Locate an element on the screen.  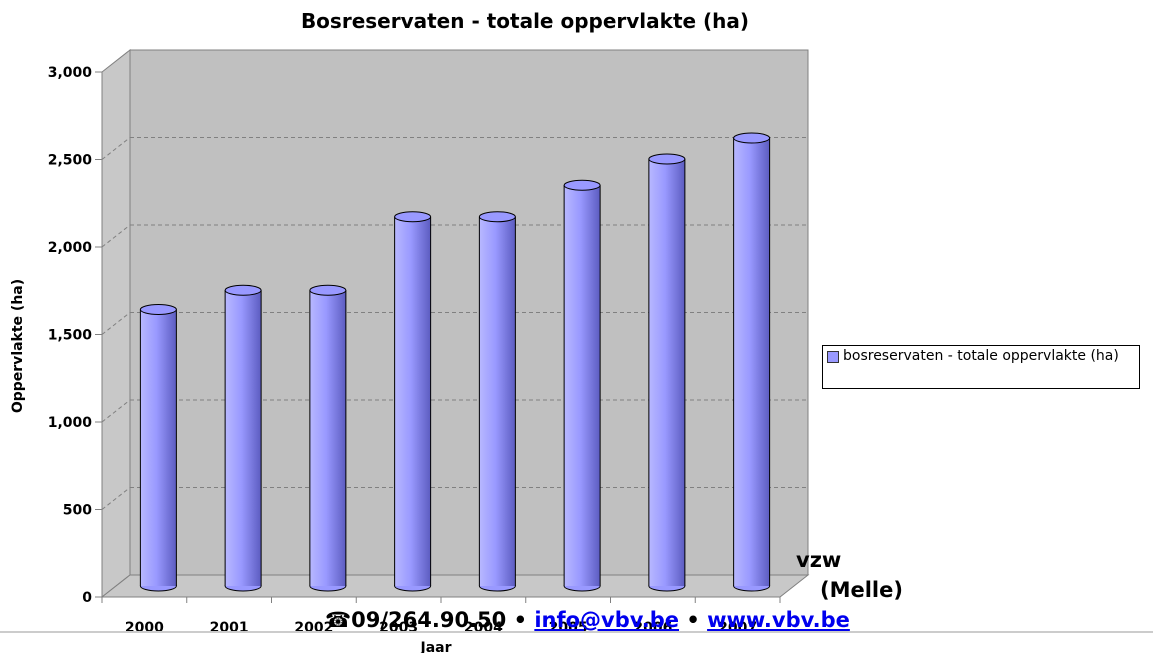
chart-title: Bosreservaten - totale oppervlakte (ha) is located at coordinates (525, 21).